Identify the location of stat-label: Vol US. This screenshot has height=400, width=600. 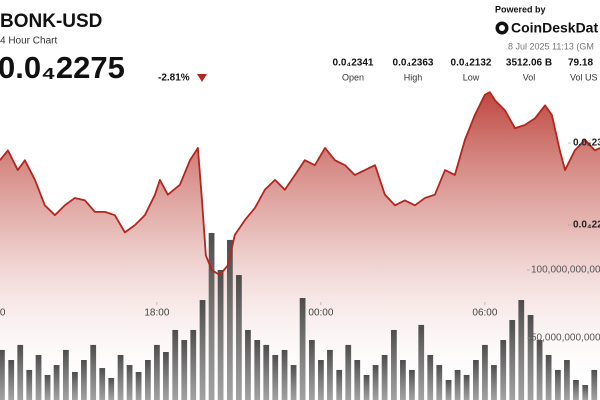
(584, 77).